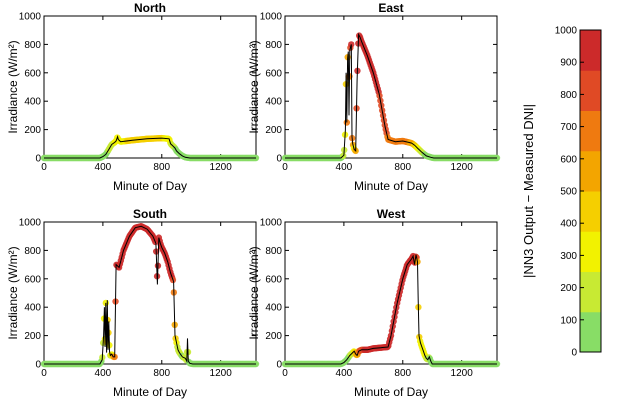 This screenshot has height=420, width=628. Describe the element at coordinates (150, 214) in the screenshot. I see `chart-title: South` at that location.